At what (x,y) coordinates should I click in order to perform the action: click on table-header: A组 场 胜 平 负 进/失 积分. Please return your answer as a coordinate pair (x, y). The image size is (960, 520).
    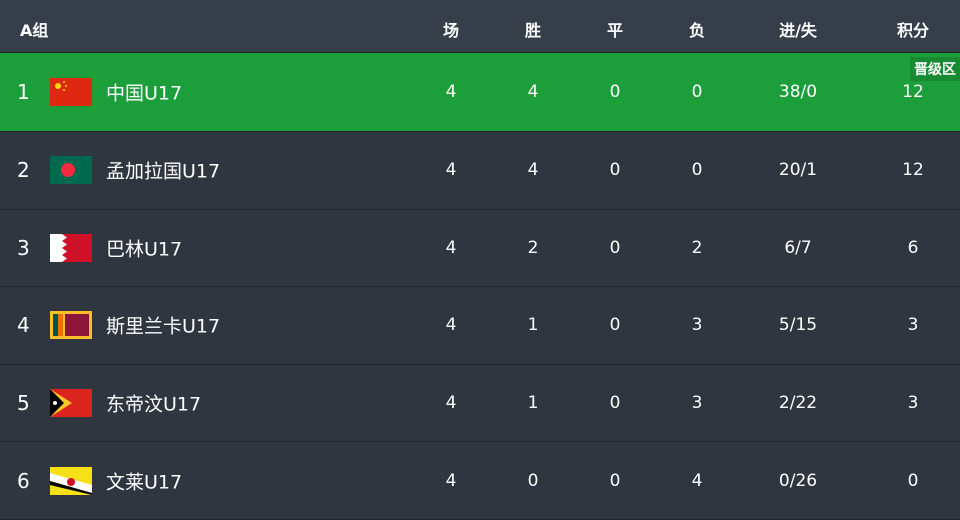
    Looking at the image, I should click on (480, 26).